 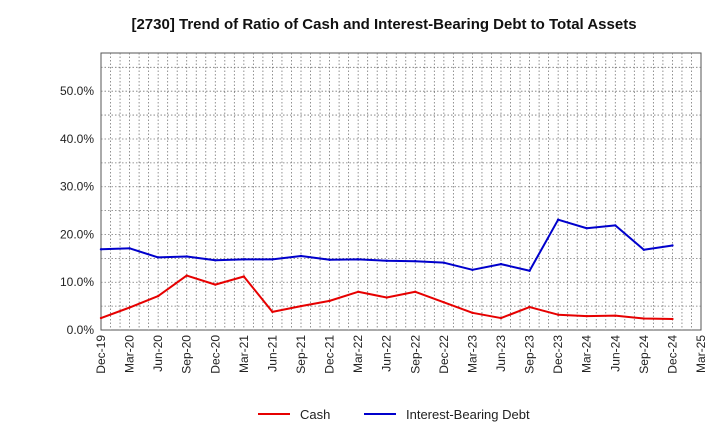 What do you see at coordinates (101, 354) in the screenshot?
I see `x-tick-label: Dec-19` at bounding box center [101, 354].